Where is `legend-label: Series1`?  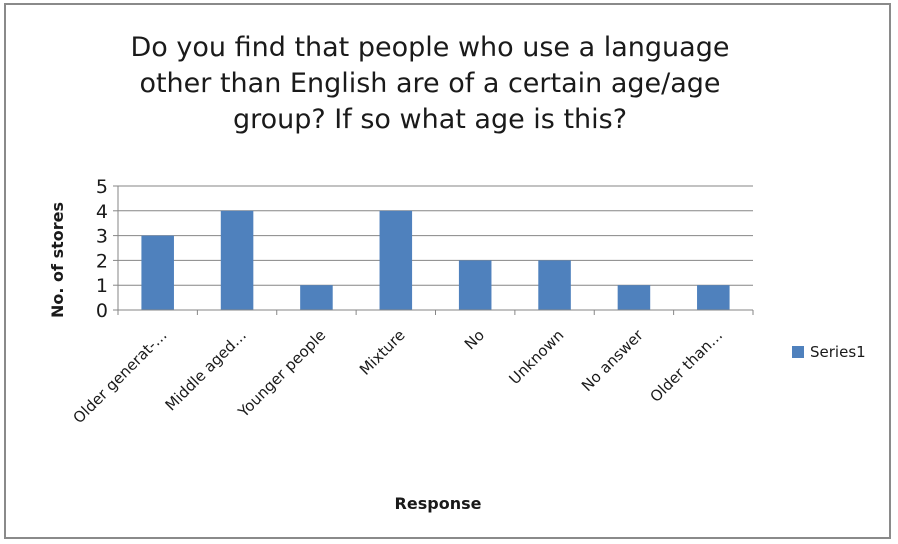
legend-label: Series1 is located at coordinates (838, 352).